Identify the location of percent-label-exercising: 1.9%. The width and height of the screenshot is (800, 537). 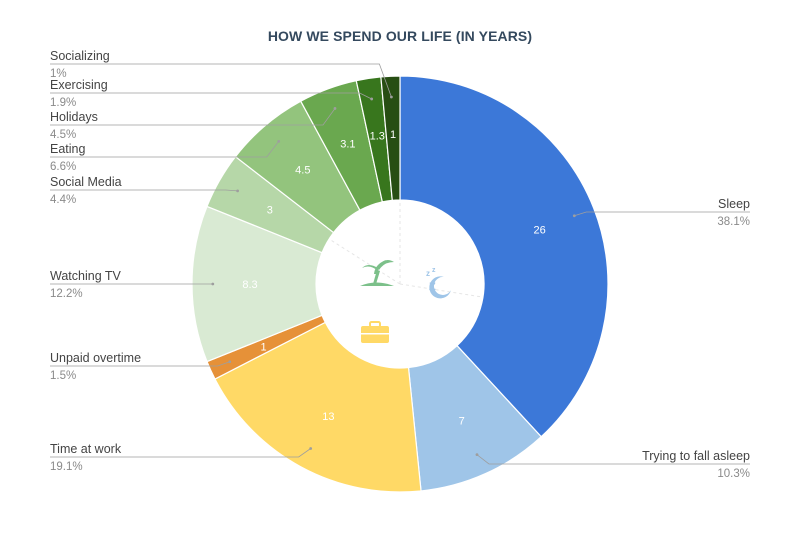
(63, 103).